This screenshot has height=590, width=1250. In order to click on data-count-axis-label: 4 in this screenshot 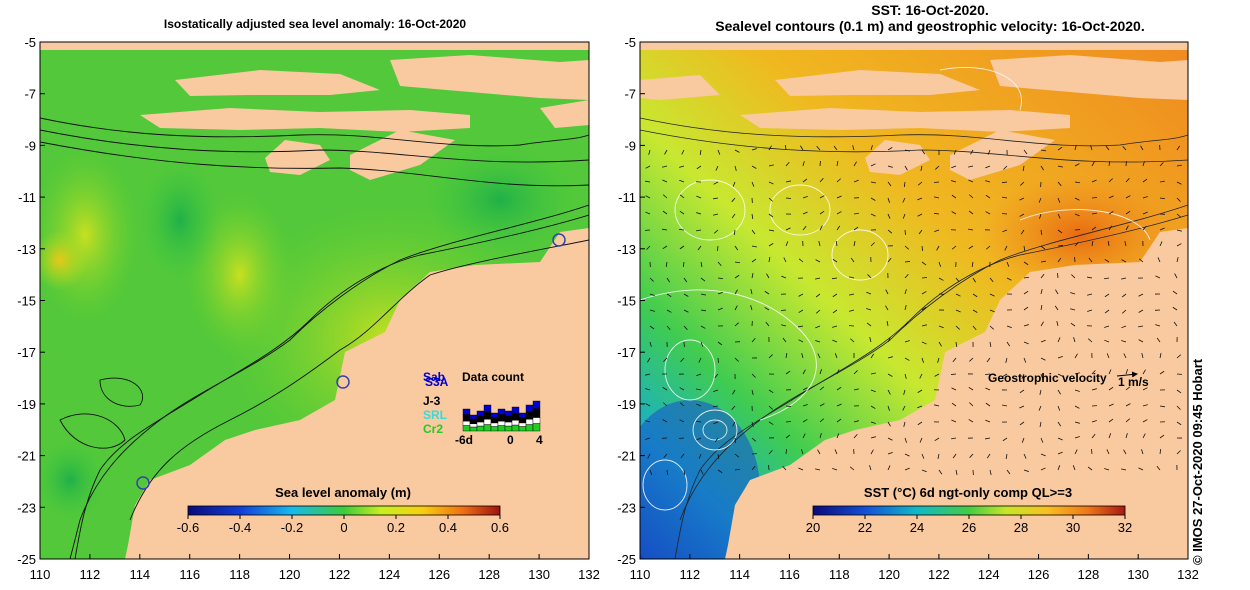, I will do `click(539, 440)`.